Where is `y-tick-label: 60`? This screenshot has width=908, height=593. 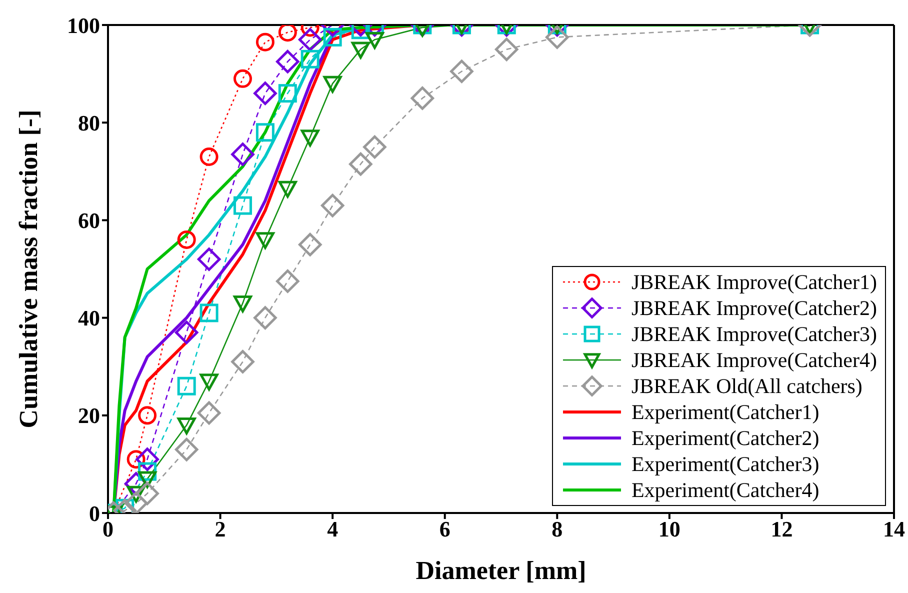 y-tick-label: 60 is located at coordinates (89, 221).